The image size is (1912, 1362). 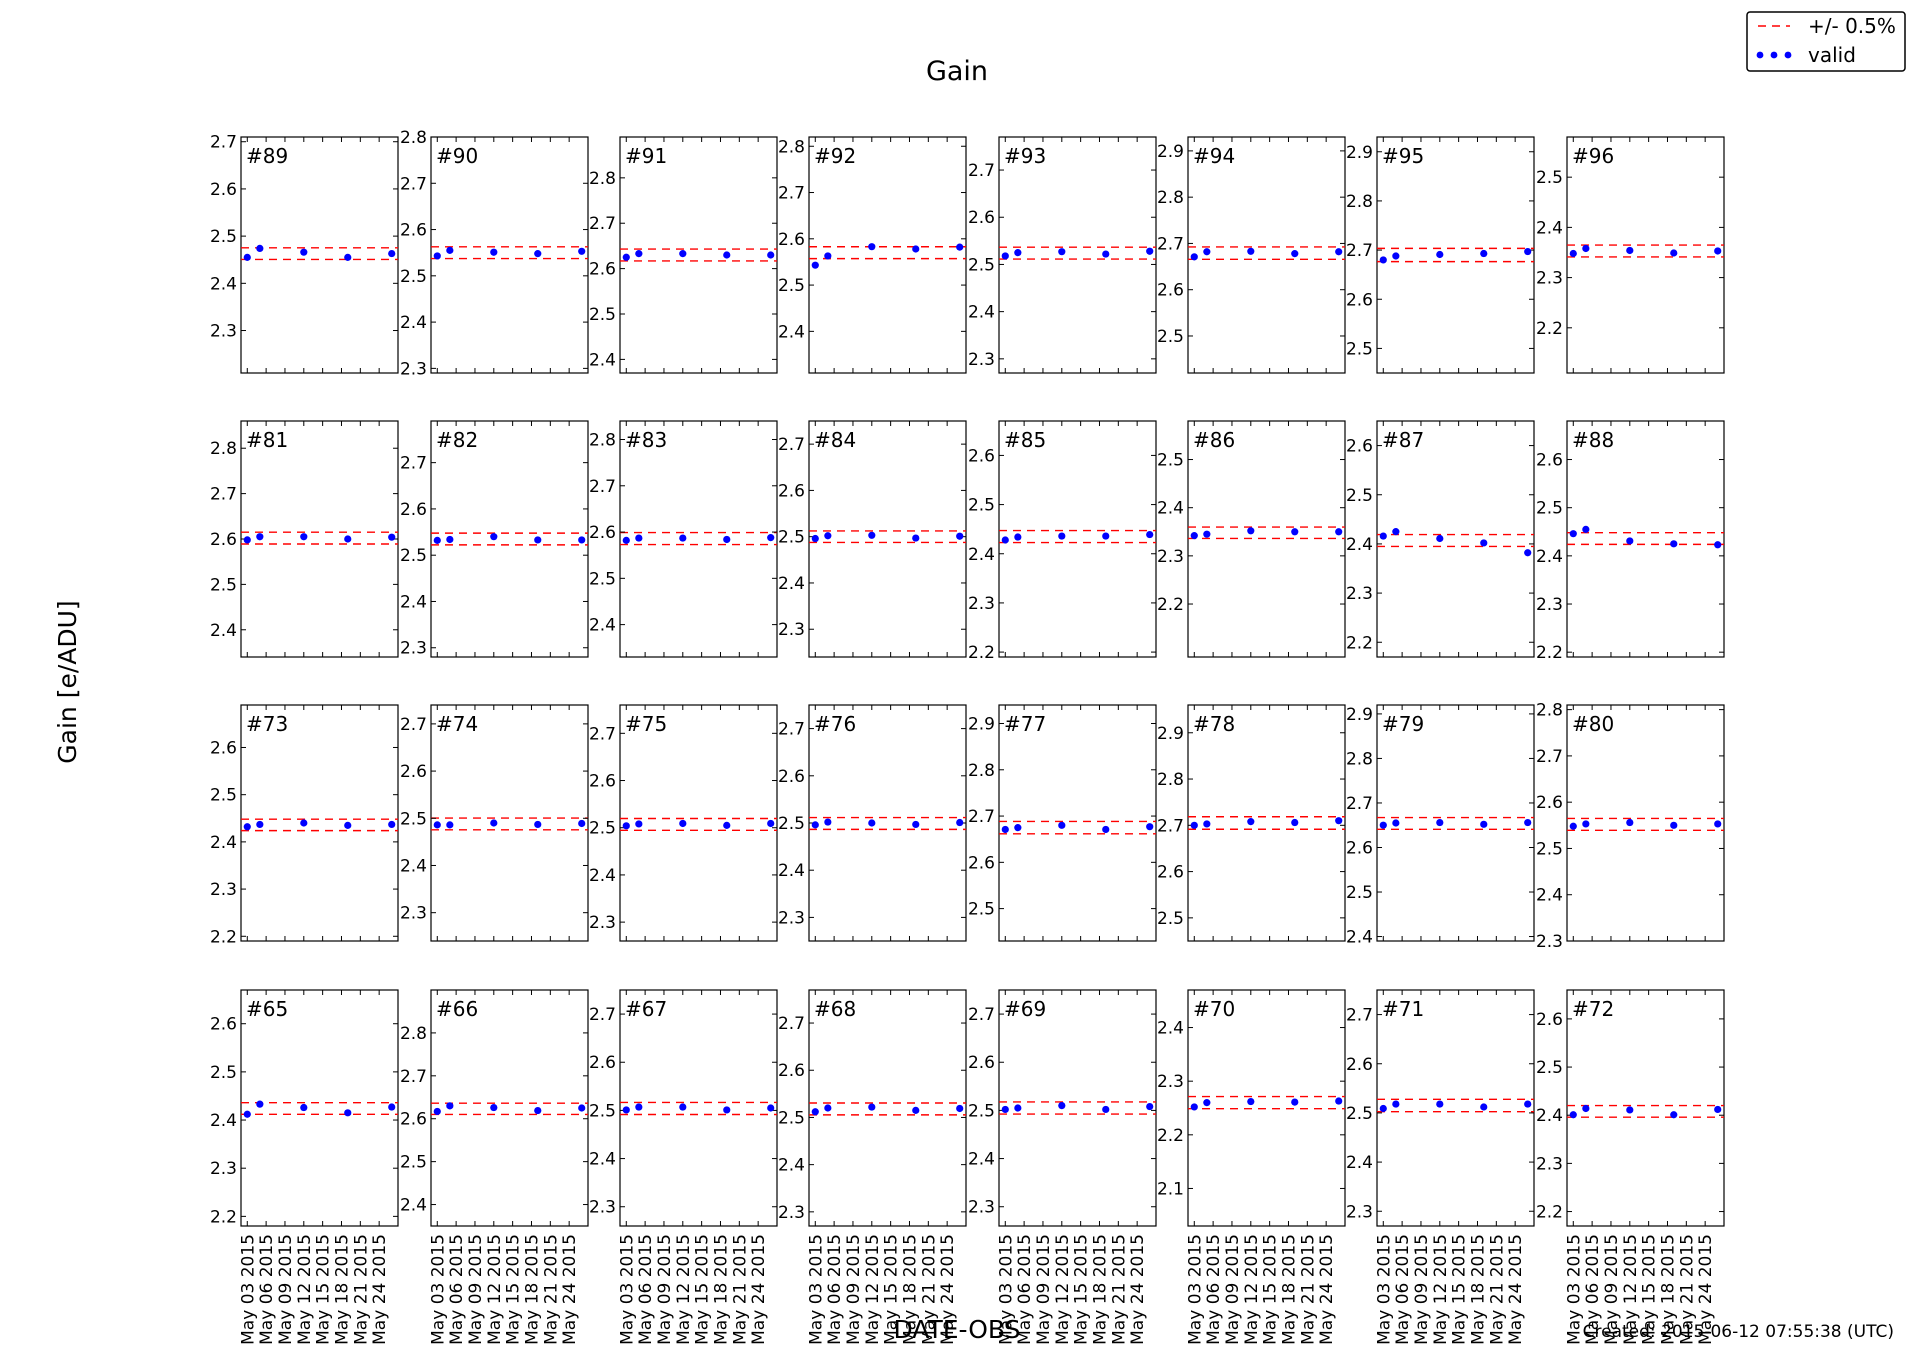 I want to click on panel-label: #80, so click(x=1593, y=724).